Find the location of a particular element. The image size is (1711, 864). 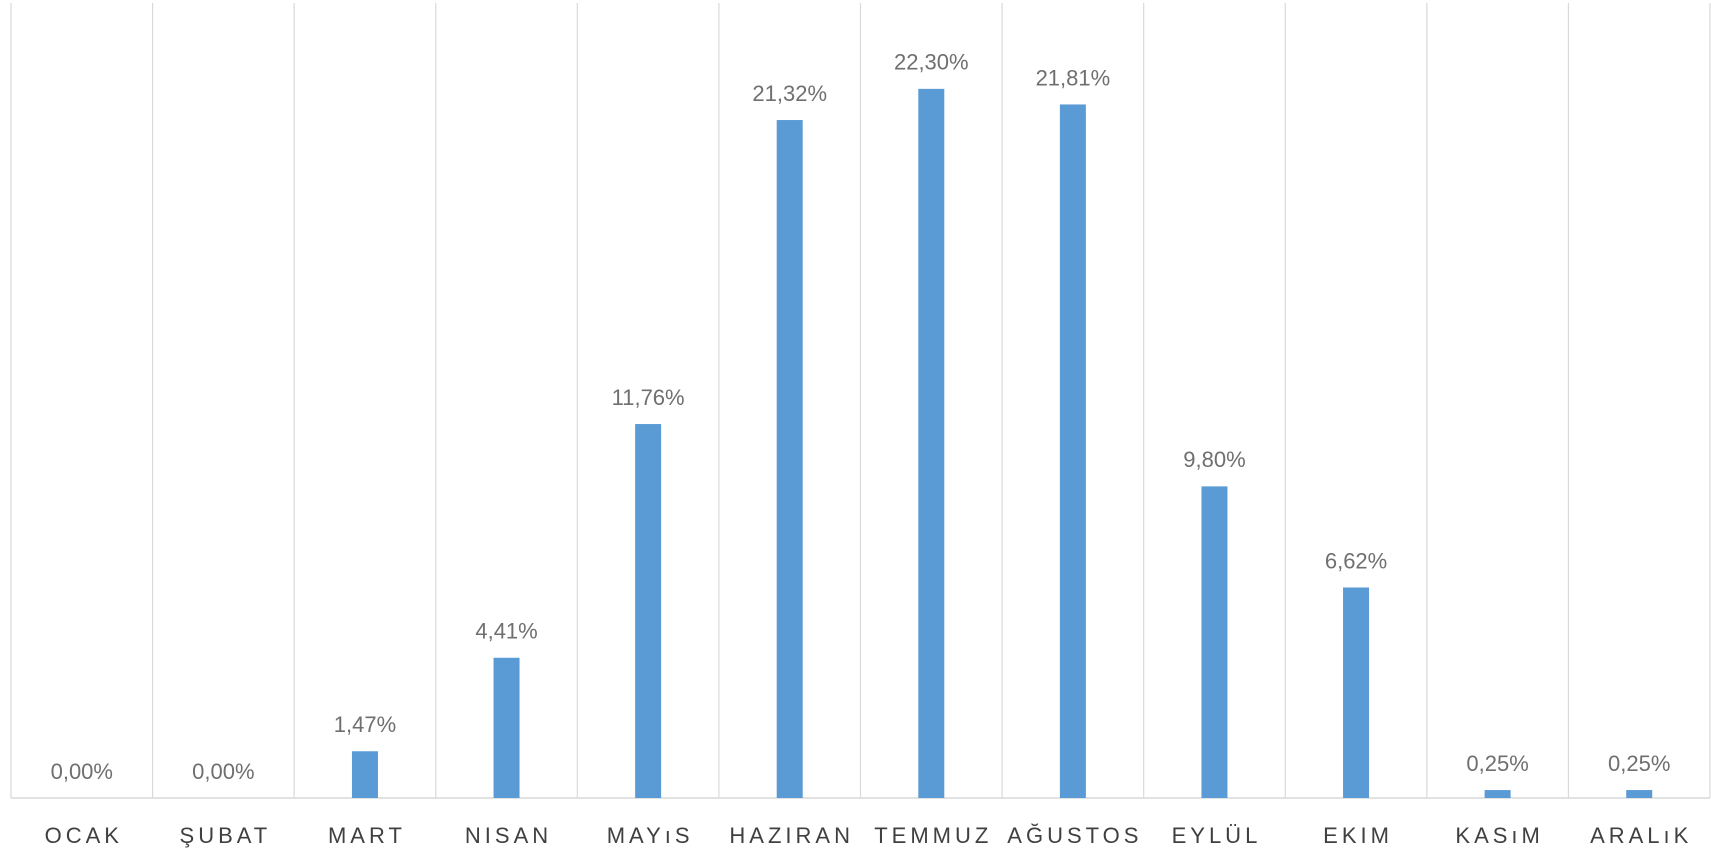

x-tick-label: HAZIRAN is located at coordinates (791, 835).